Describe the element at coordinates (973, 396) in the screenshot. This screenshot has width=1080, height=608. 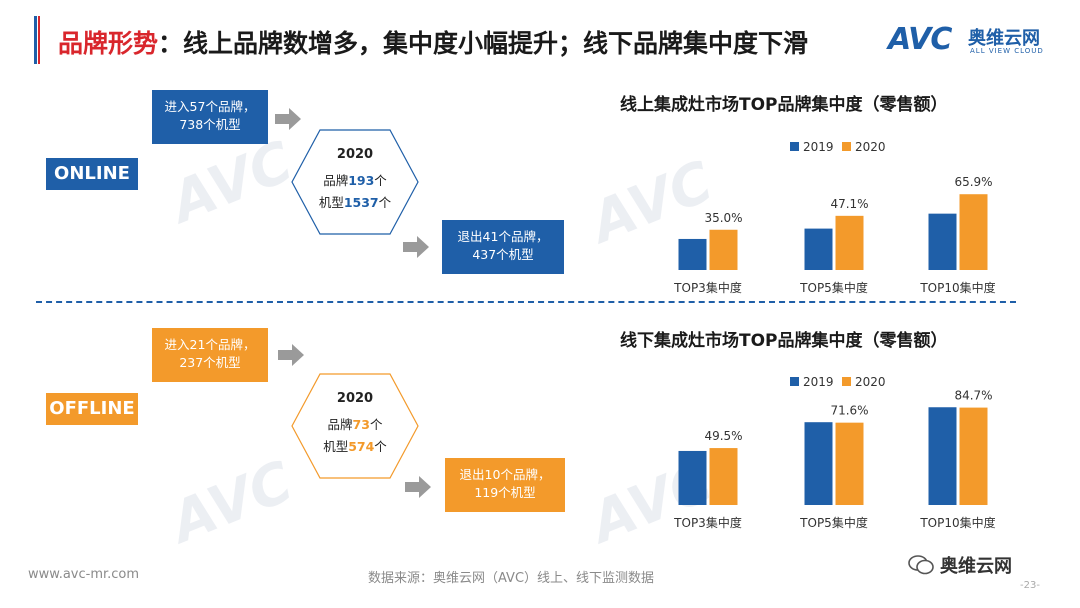
I see `data-label-2020-2: 84.7%` at that location.